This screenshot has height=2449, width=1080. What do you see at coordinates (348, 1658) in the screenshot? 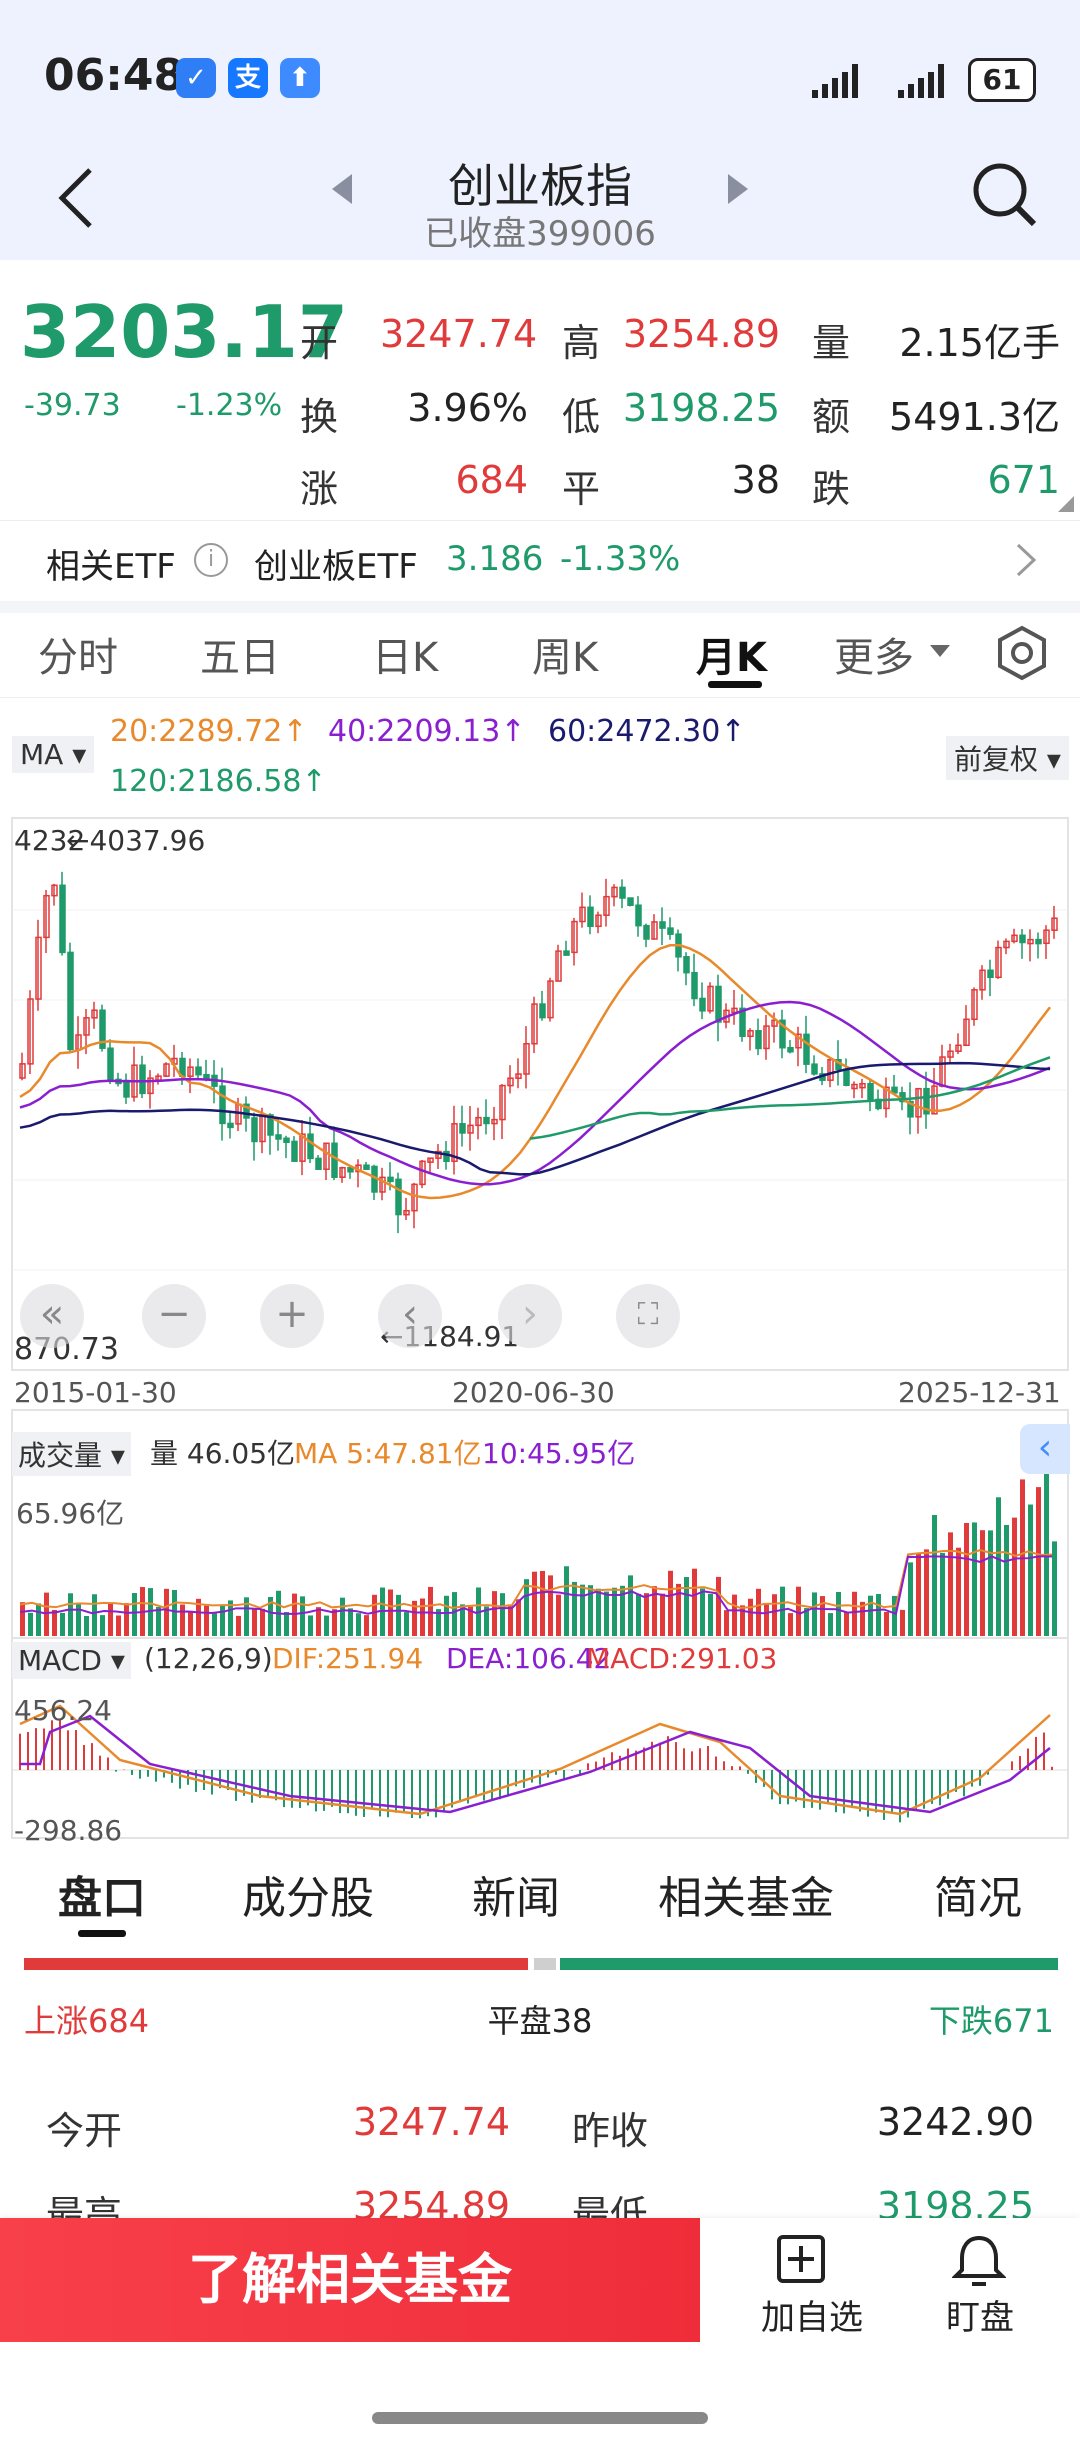
I see `macd-dif: DIF:251.94` at bounding box center [348, 1658].